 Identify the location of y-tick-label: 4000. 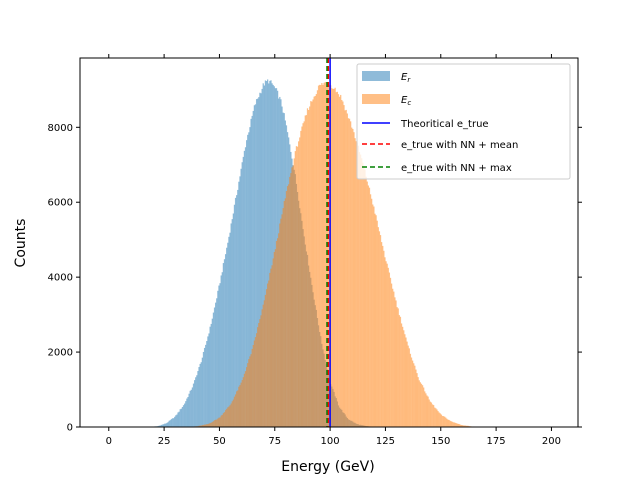
(60, 278).